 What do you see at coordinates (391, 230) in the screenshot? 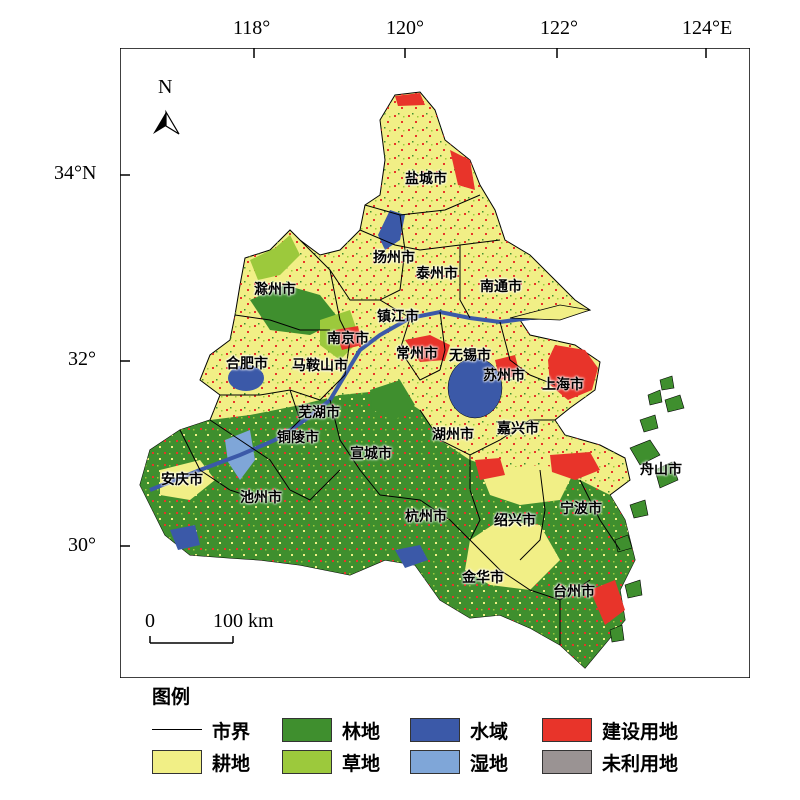
I see `gaoyou-lake` at bounding box center [391, 230].